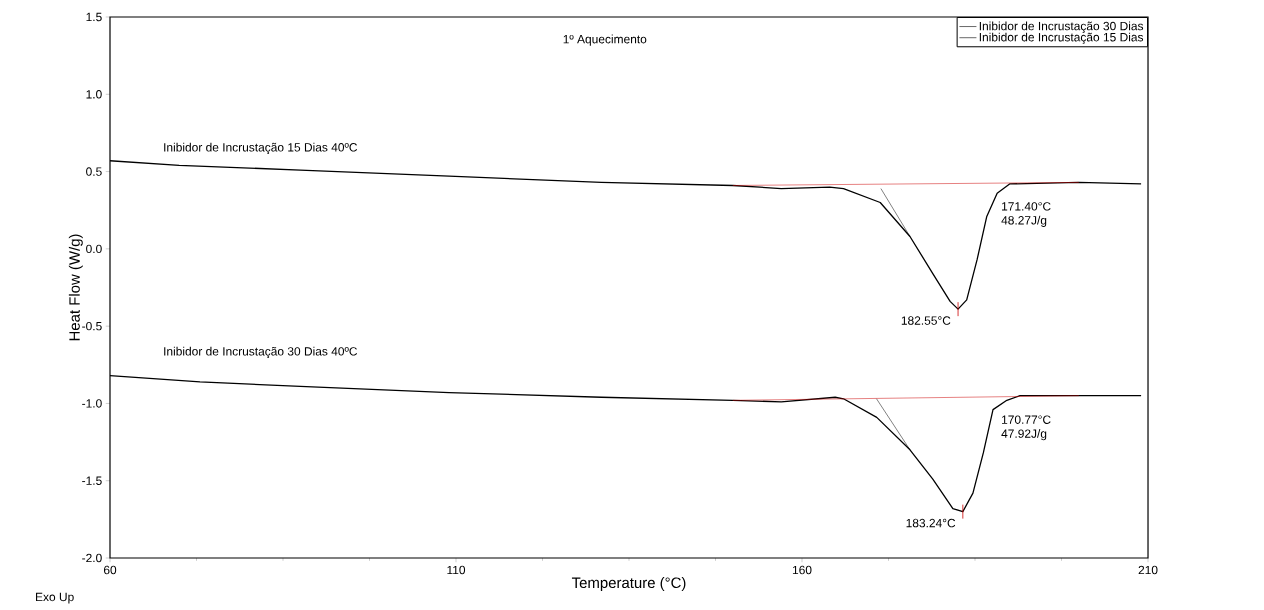  What do you see at coordinates (456, 570) in the screenshot?
I see `x-tick-label: 110` at bounding box center [456, 570].